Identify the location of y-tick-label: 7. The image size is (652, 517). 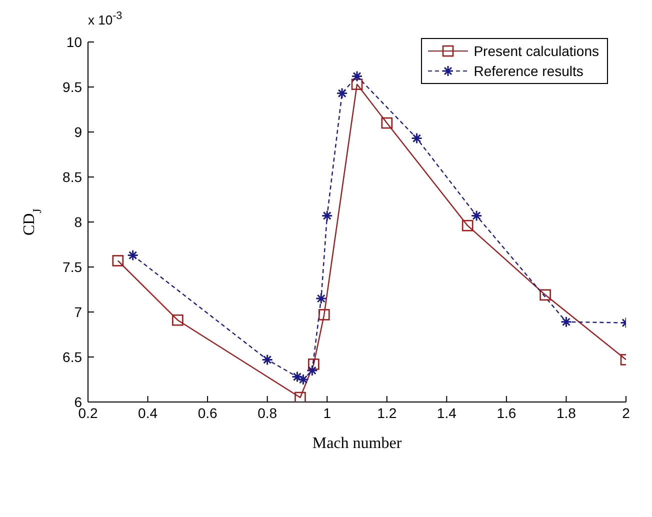
(78, 312).